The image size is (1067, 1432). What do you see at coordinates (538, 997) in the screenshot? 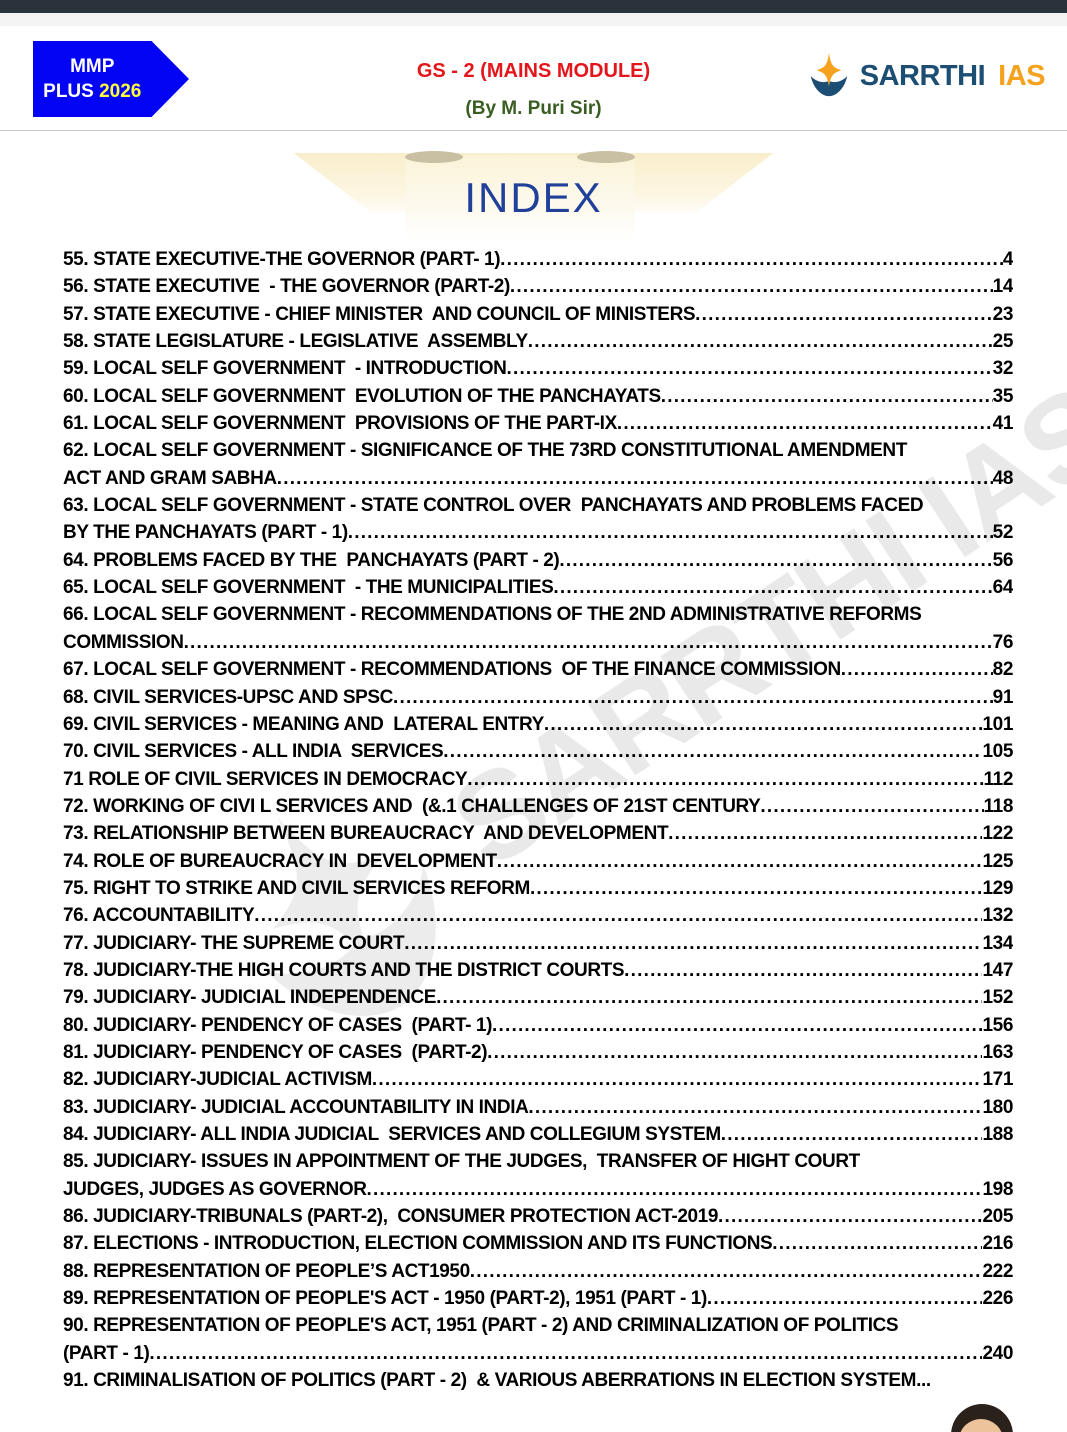
I see `toc-line: 79. JUDICIARY- JUDICIAL INDEPENDENCE 152` at bounding box center [538, 997].